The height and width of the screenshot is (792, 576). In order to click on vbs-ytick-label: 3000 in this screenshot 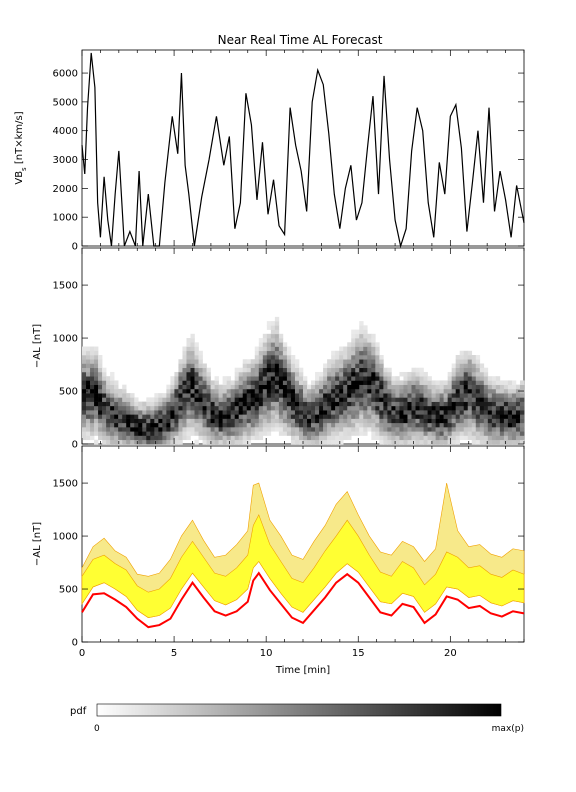, I will do `click(65, 160)`.